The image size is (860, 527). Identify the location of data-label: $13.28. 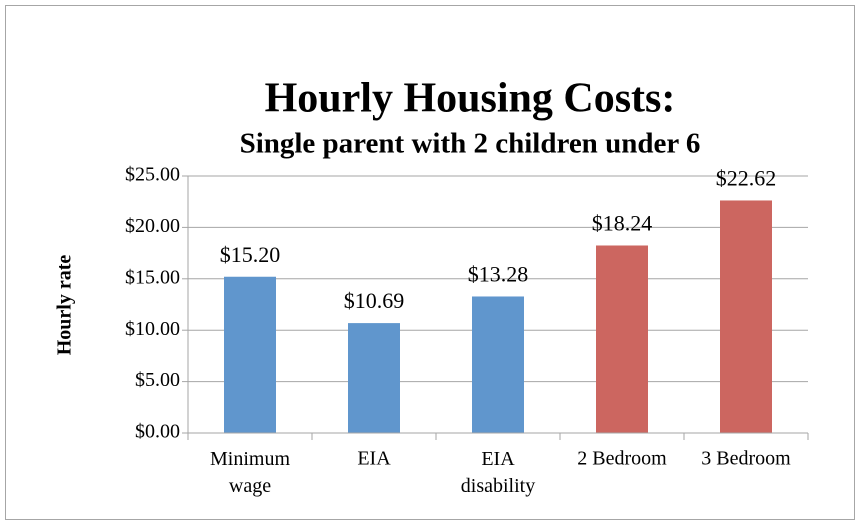
(498, 274).